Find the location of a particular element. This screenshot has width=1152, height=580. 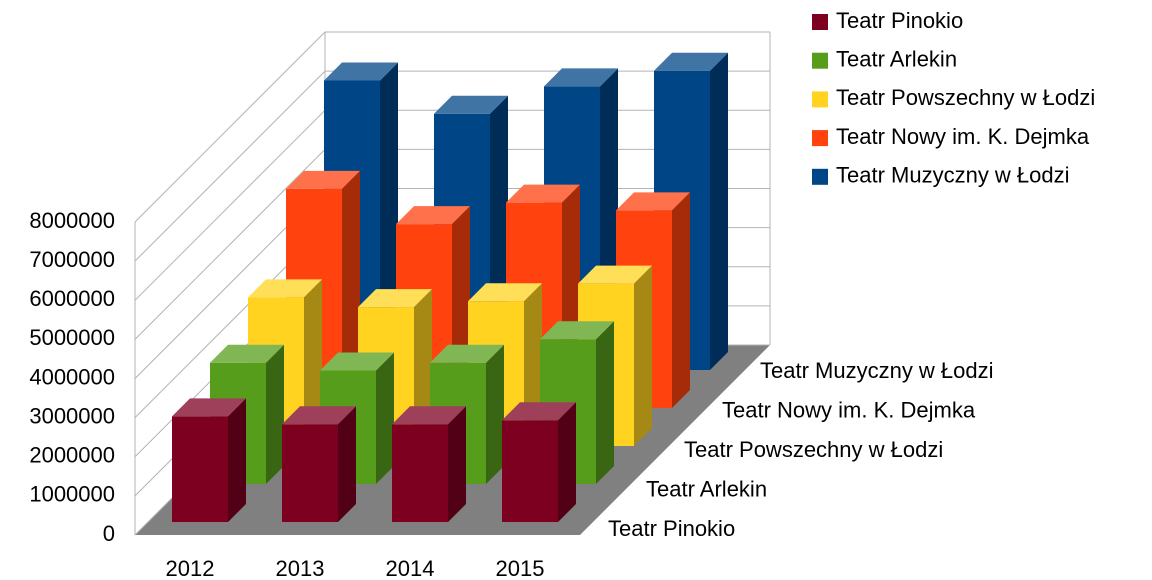

x-tick-label: 2012 is located at coordinates (190, 568).